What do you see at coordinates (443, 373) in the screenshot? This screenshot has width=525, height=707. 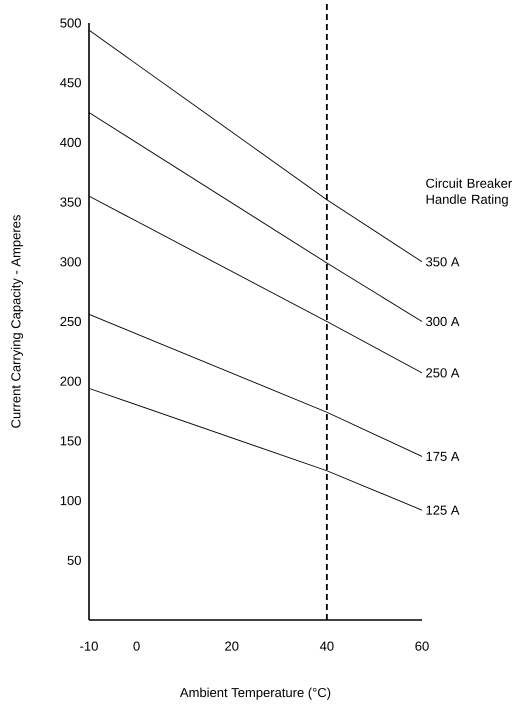 I see `series-label: 250 A` at bounding box center [443, 373].